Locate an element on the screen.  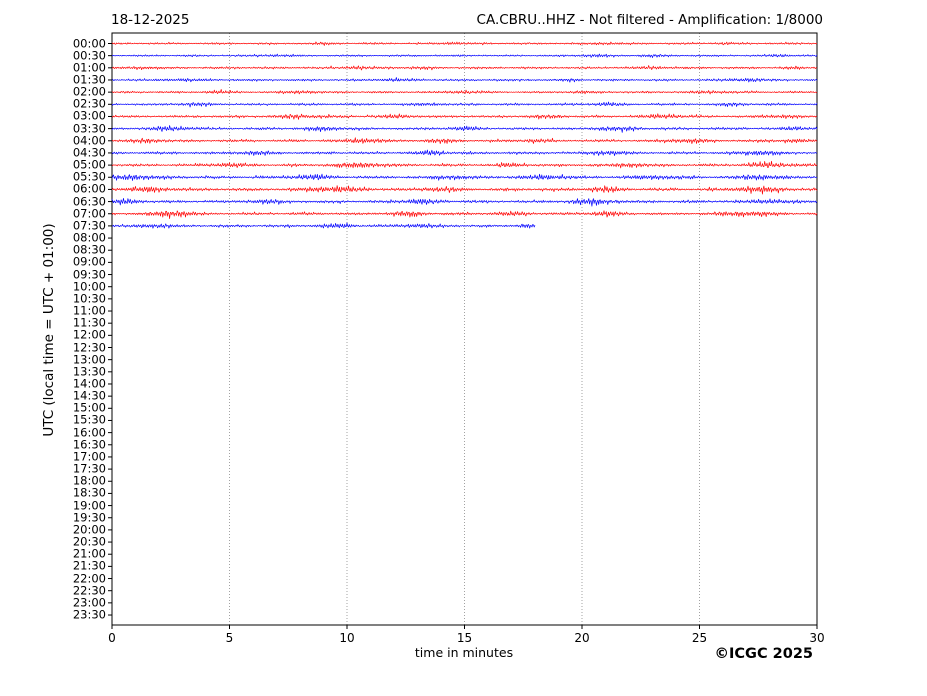
y-tick-label: 16:00 is located at coordinates (89, 431).